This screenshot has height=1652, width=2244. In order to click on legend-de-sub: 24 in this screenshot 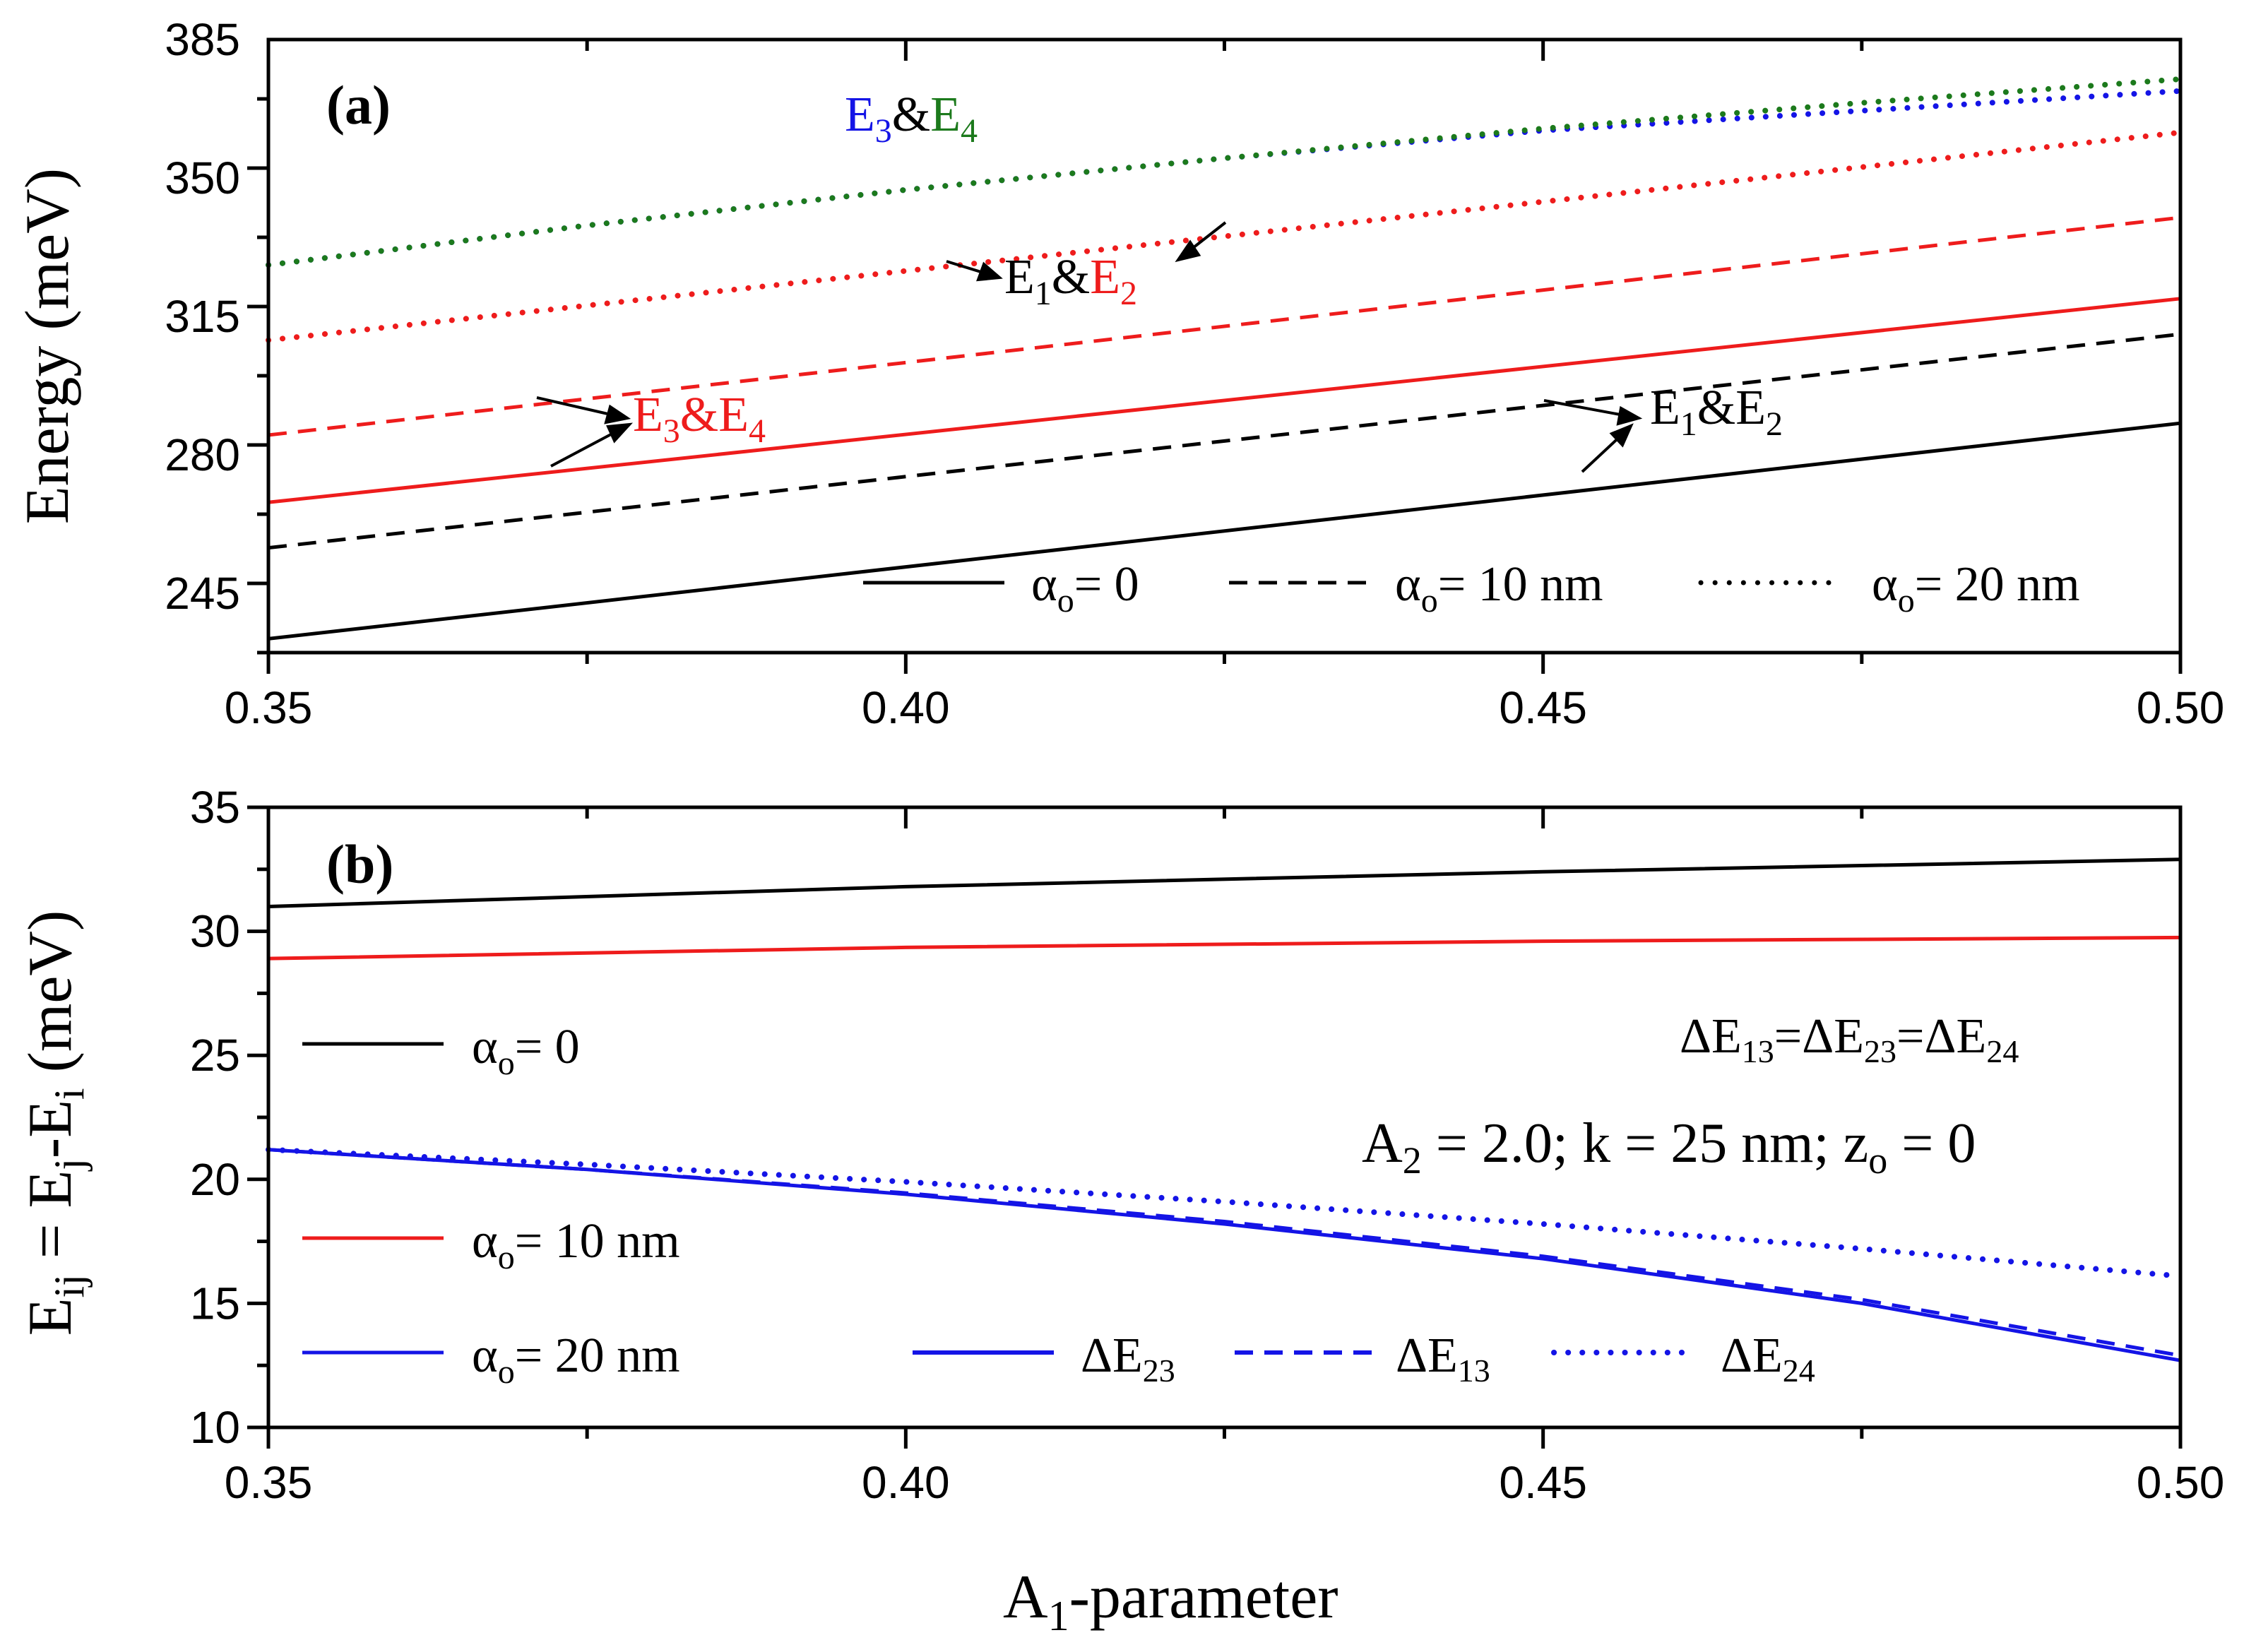, I will do `click(1799, 1371)`.